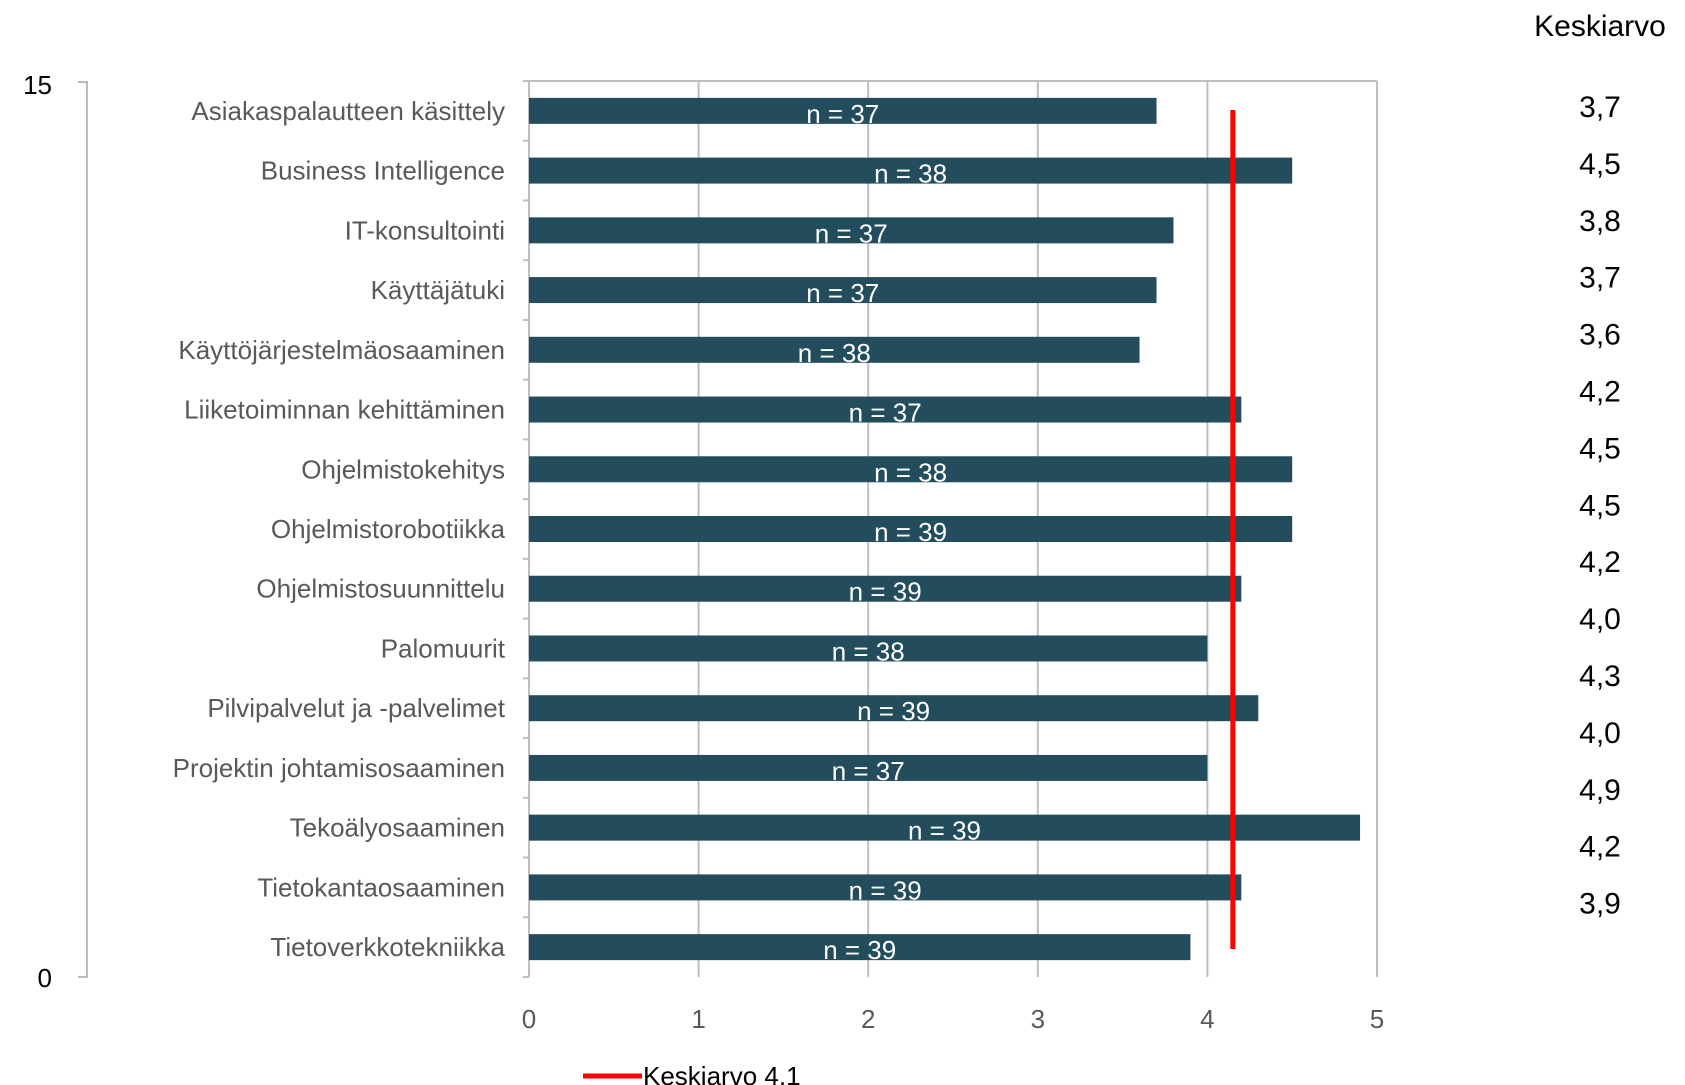 The image size is (1685, 1085). What do you see at coordinates (1600, 790) in the screenshot?
I see `mean-value: 4,9` at bounding box center [1600, 790].